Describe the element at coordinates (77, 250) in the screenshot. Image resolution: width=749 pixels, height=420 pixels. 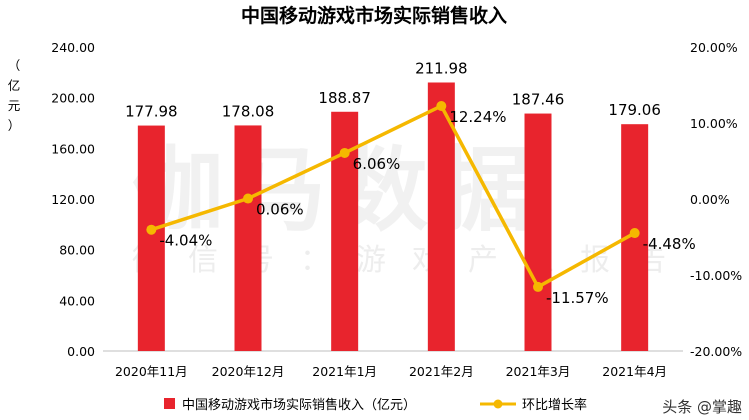
I see `y-tick-label: 80.00` at that location.